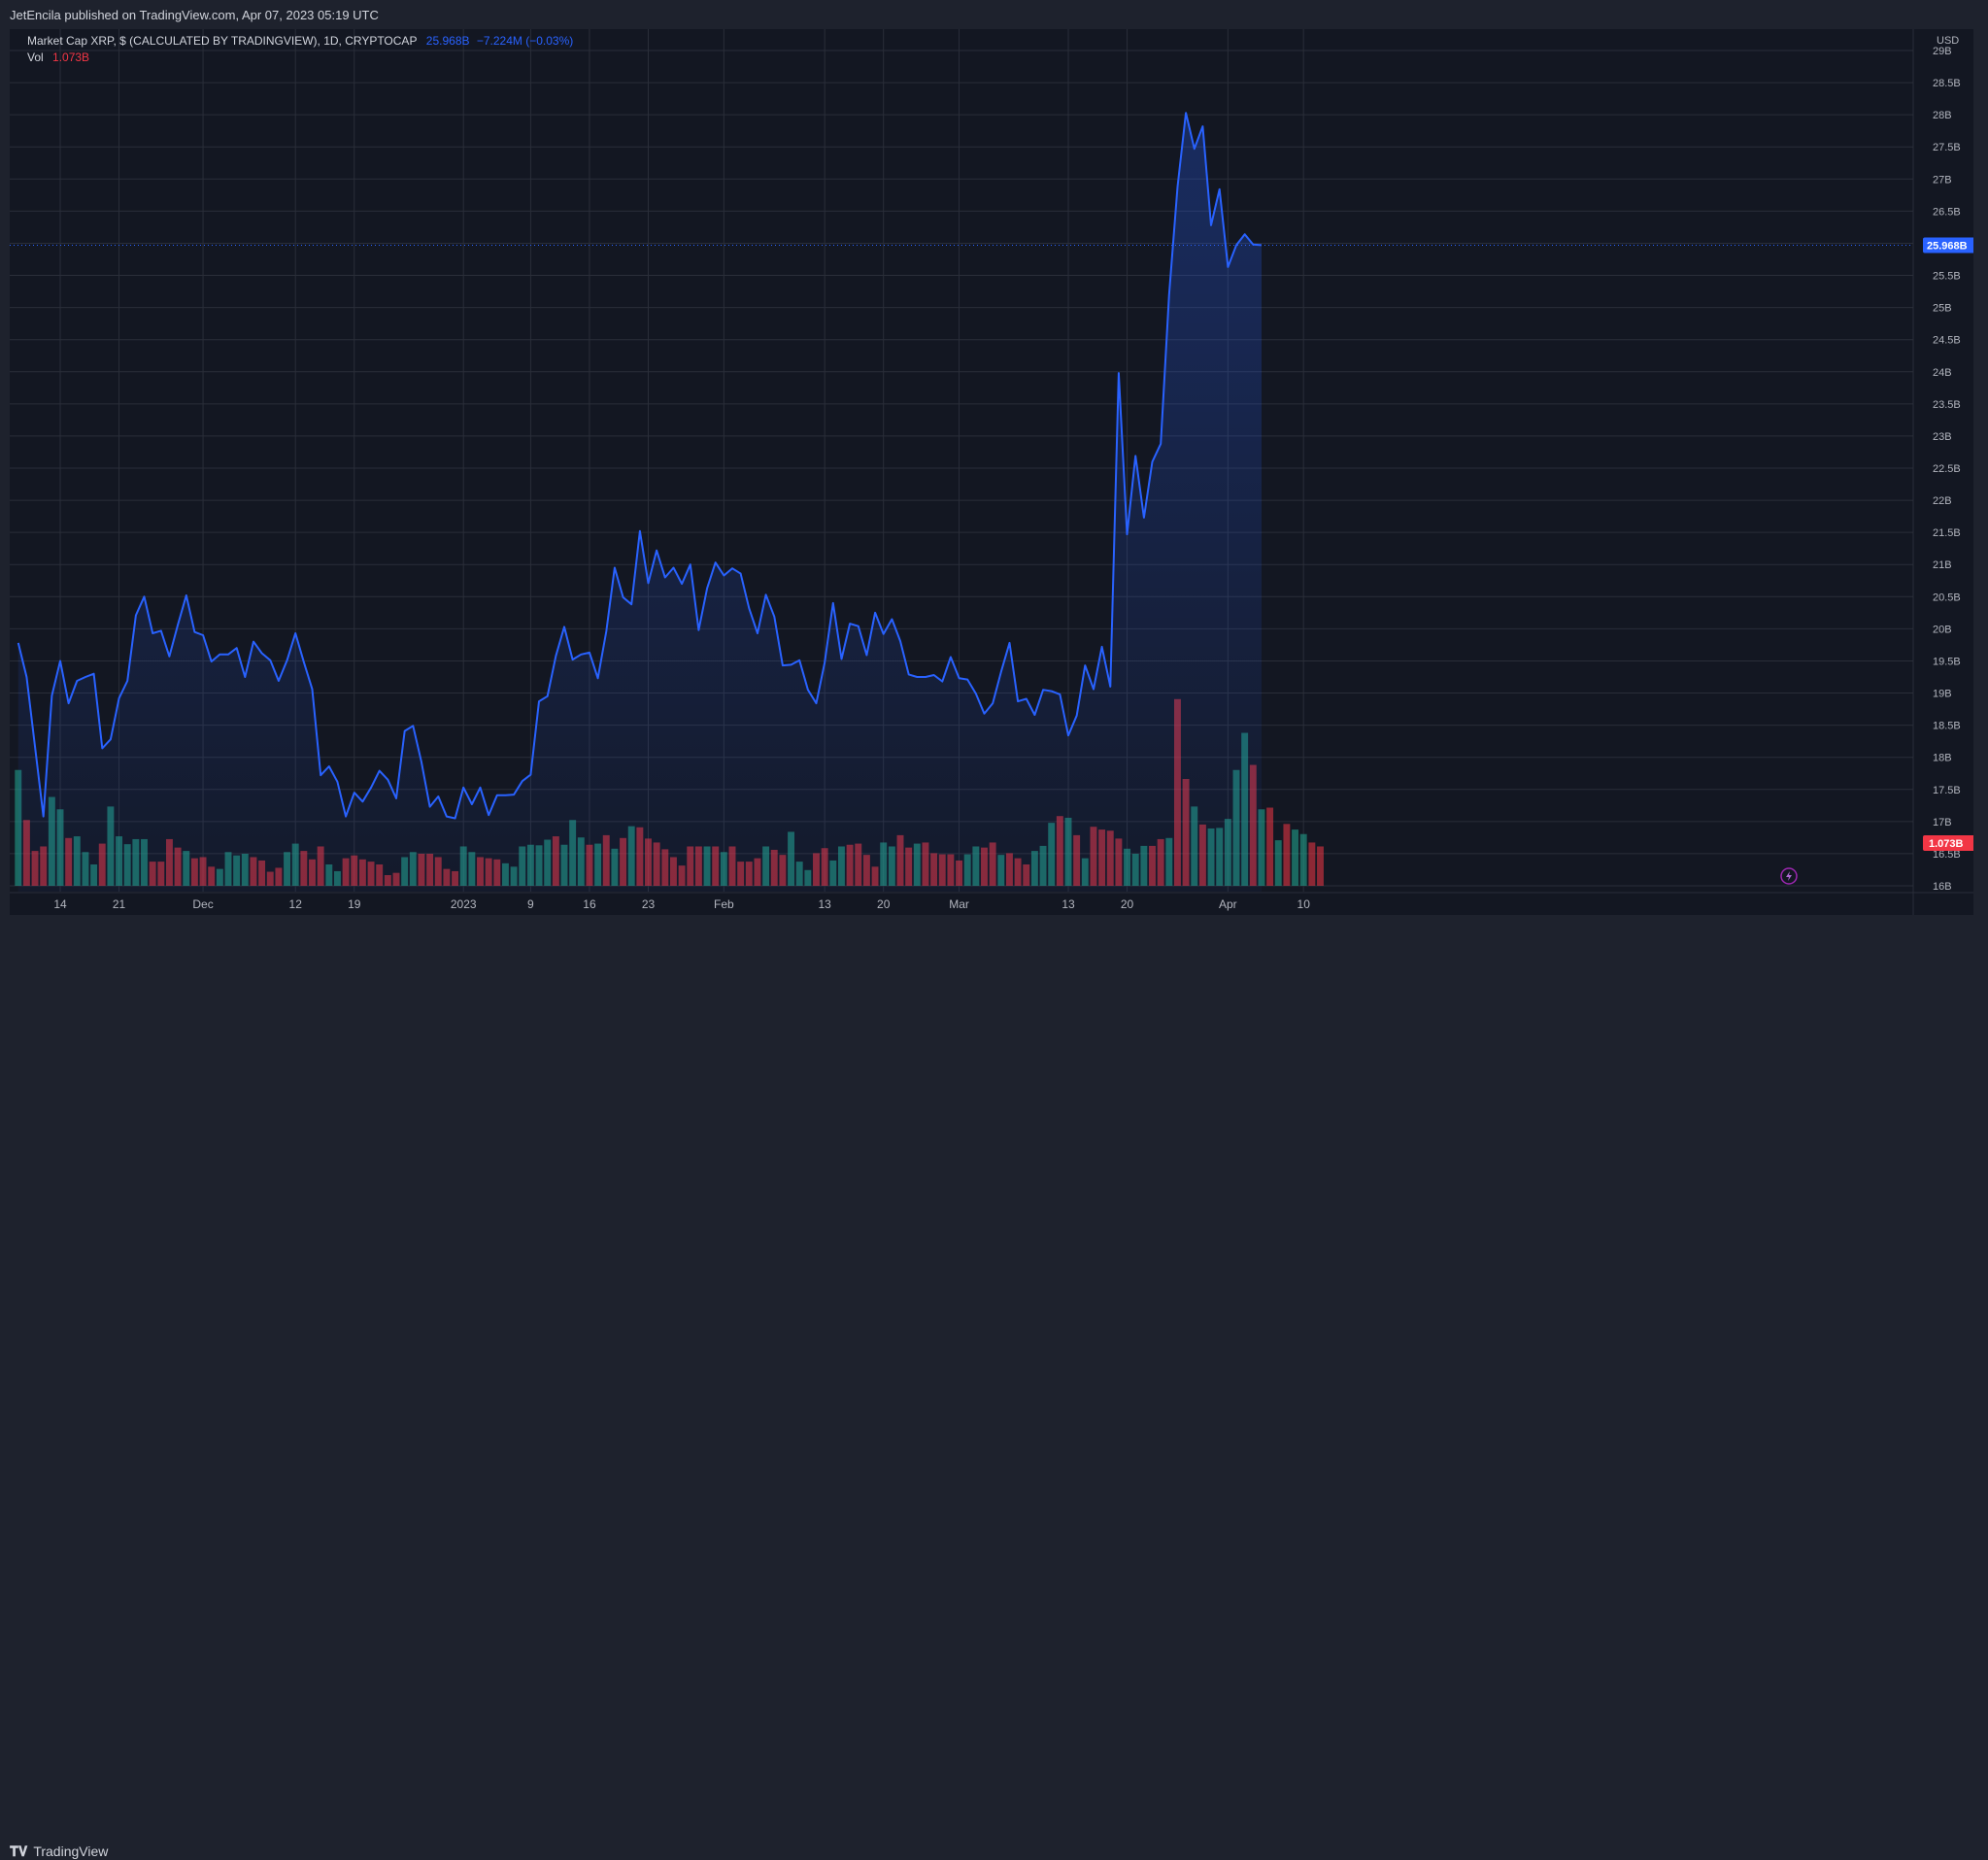  Describe the element at coordinates (1942, 629) in the screenshot. I see `price-axis-label: 20B` at that location.